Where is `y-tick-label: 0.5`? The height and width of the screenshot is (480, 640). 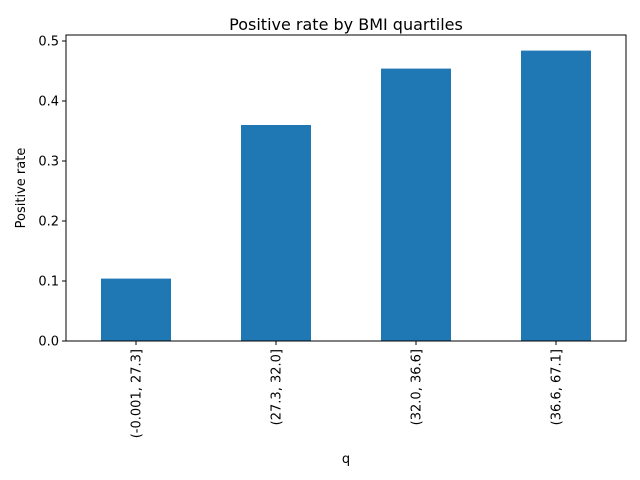 y-tick-label: 0.5 is located at coordinates (48, 42).